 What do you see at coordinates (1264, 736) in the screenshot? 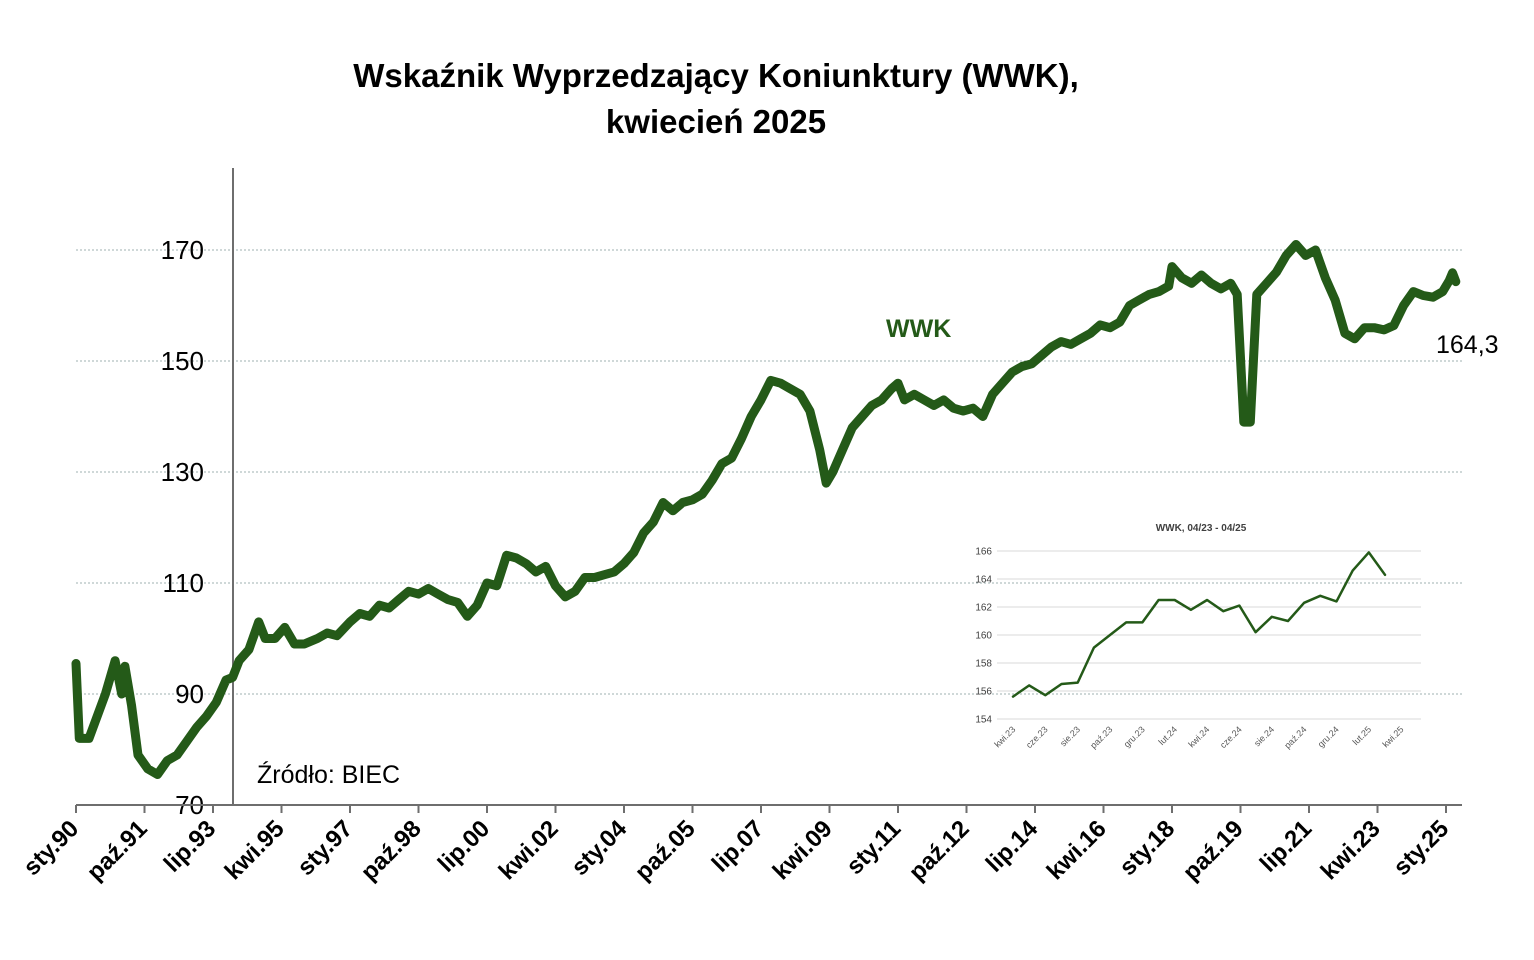
I see `inset-x-tick-label: sie.24` at bounding box center [1264, 736].